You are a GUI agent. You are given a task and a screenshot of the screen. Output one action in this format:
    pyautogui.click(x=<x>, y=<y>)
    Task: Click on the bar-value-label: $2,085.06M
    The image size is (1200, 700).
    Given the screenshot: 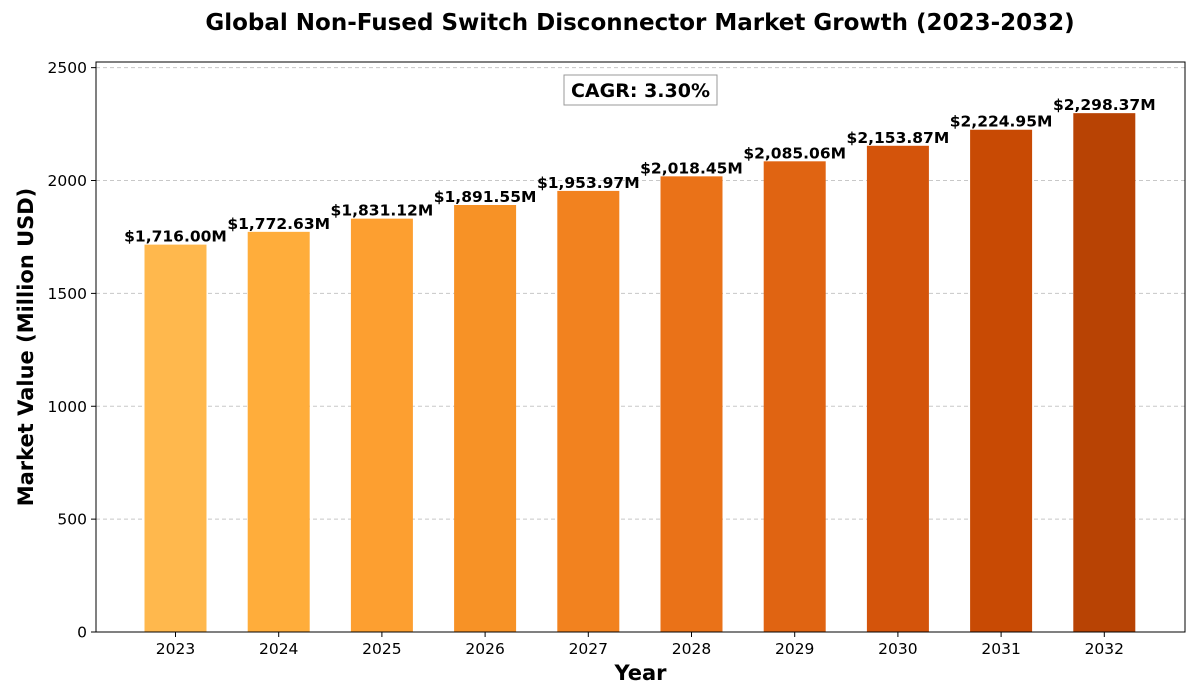 What is the action you would take?
    pyautogui.click(x=794, y=153)
    